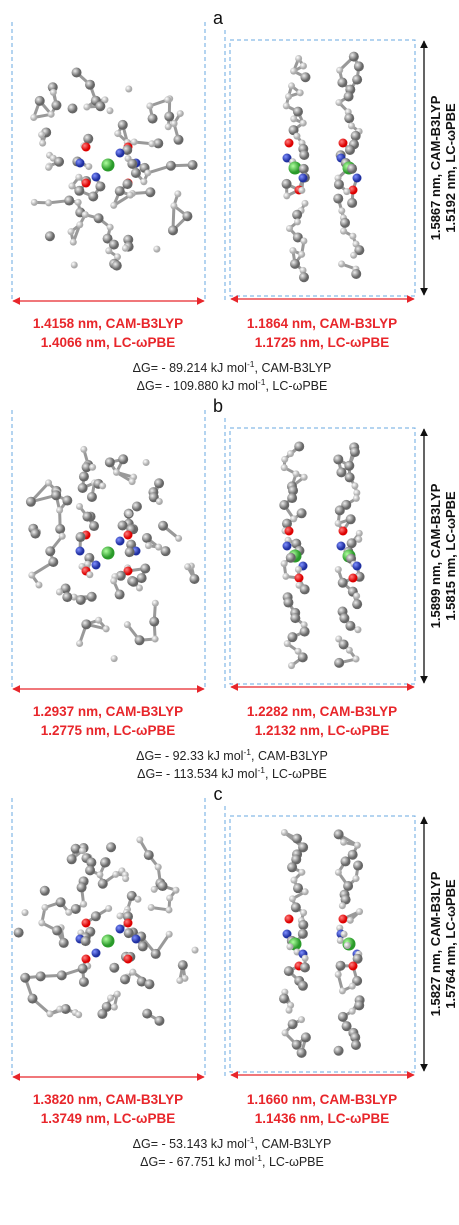 The width and height of the screenshot is (459, 1225). I want to click on energy-text: ΔG= - 92.33 kJ mol, so click(189, 756).